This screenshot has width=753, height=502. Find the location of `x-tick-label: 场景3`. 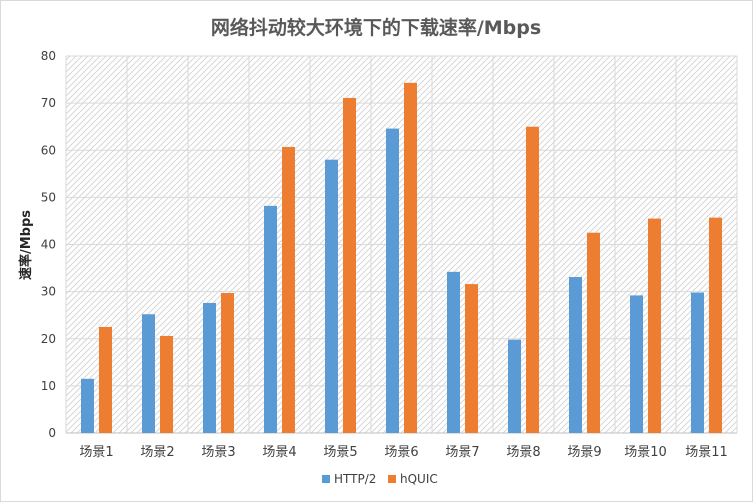

x-tick-label: 场景3 is located at coordinates (218, 452).